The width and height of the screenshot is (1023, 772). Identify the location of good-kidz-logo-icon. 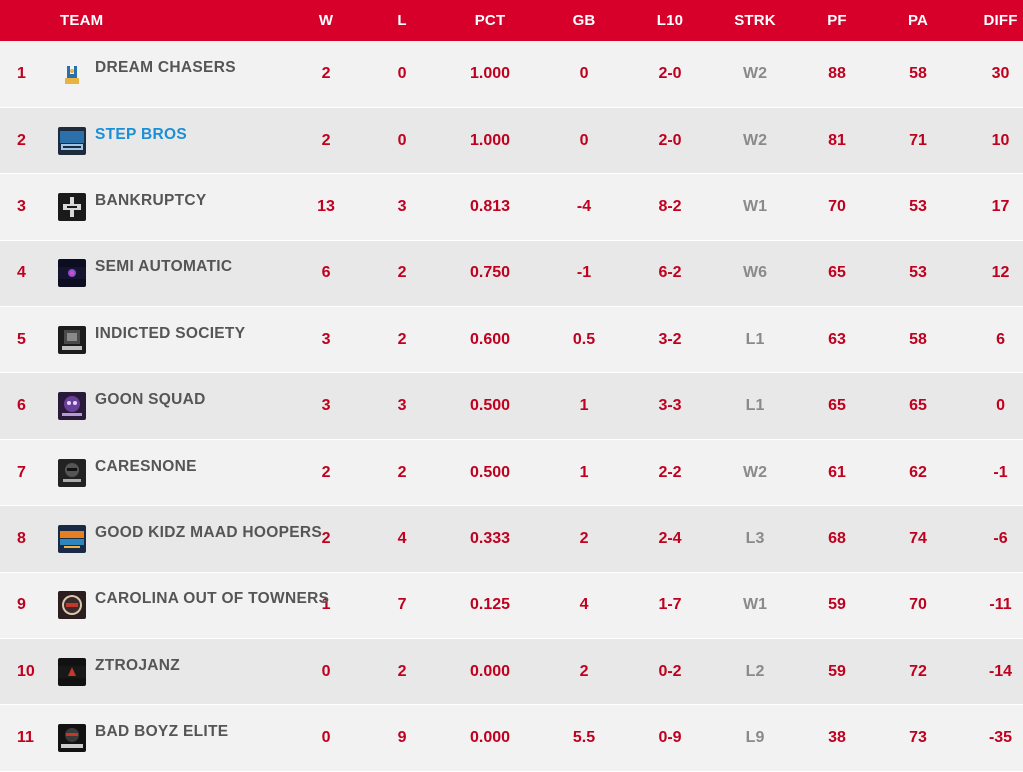
(72, 538).